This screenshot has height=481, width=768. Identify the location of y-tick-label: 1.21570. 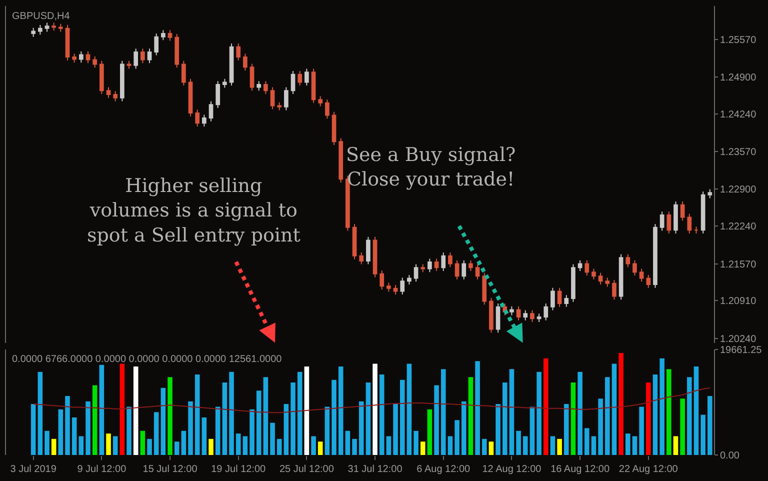
(738, 264).